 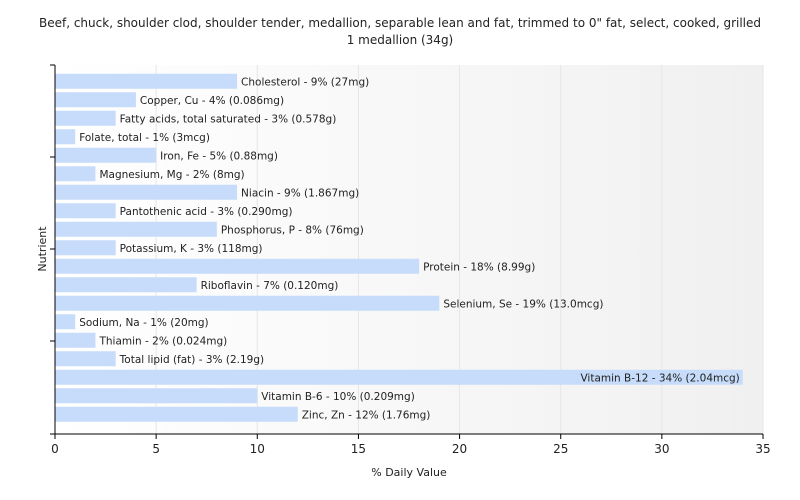 I want to click on bar-label: Thiamin - 2% (0.024mg), so click(x=162, y=341).